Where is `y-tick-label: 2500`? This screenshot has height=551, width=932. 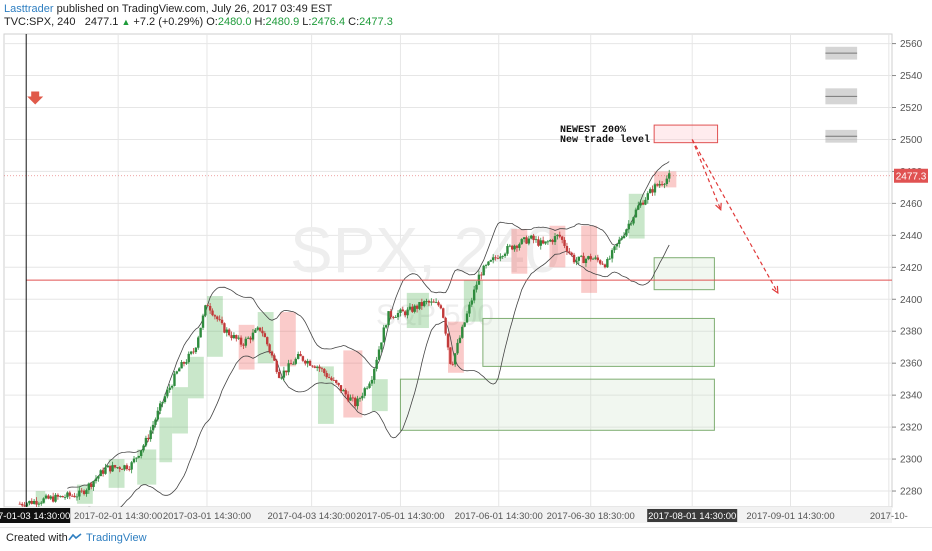 y-tick-label: 2500 is located at coordinates (911, 140).